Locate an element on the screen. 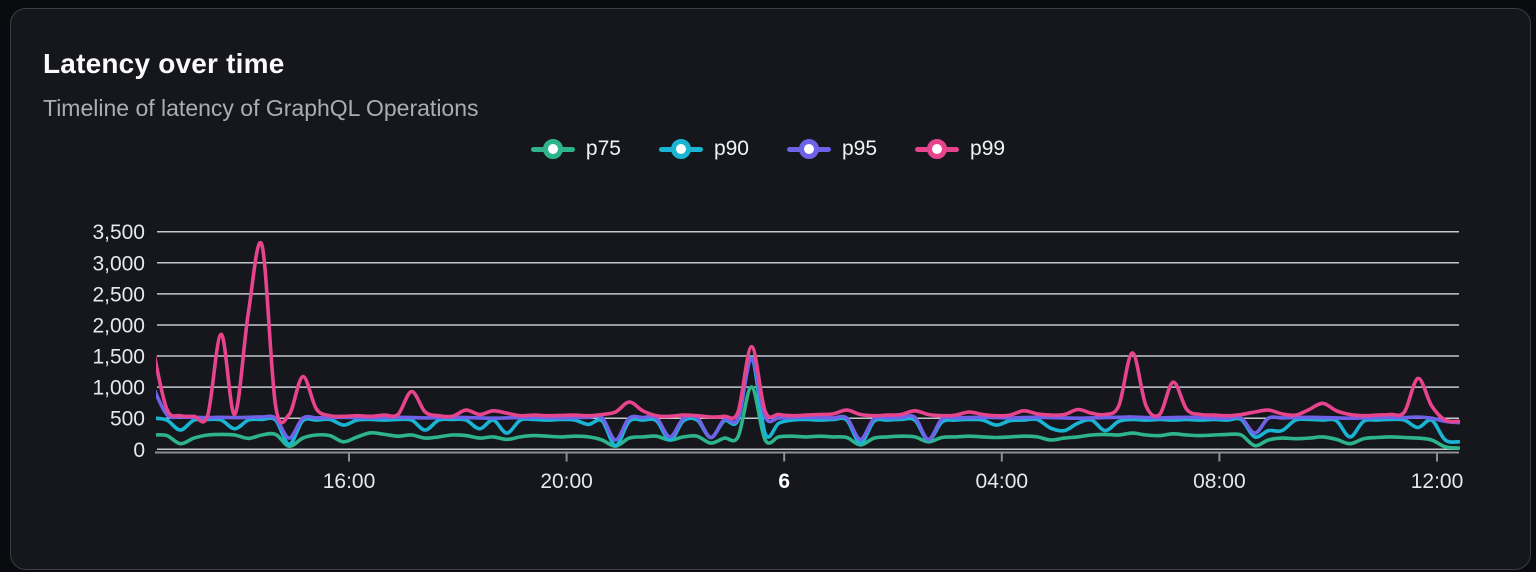 The image size is (1536, 572). series-line-p90 is located at coordinates (808, 402).